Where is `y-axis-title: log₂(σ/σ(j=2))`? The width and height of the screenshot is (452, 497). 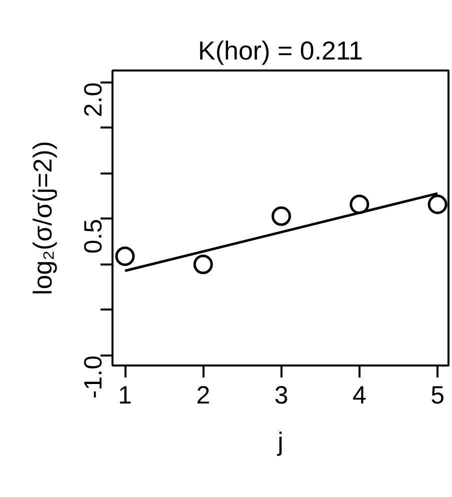
y-axis-title: log₂(σ/σ(j=2)) is located at coordinates (43, 218).